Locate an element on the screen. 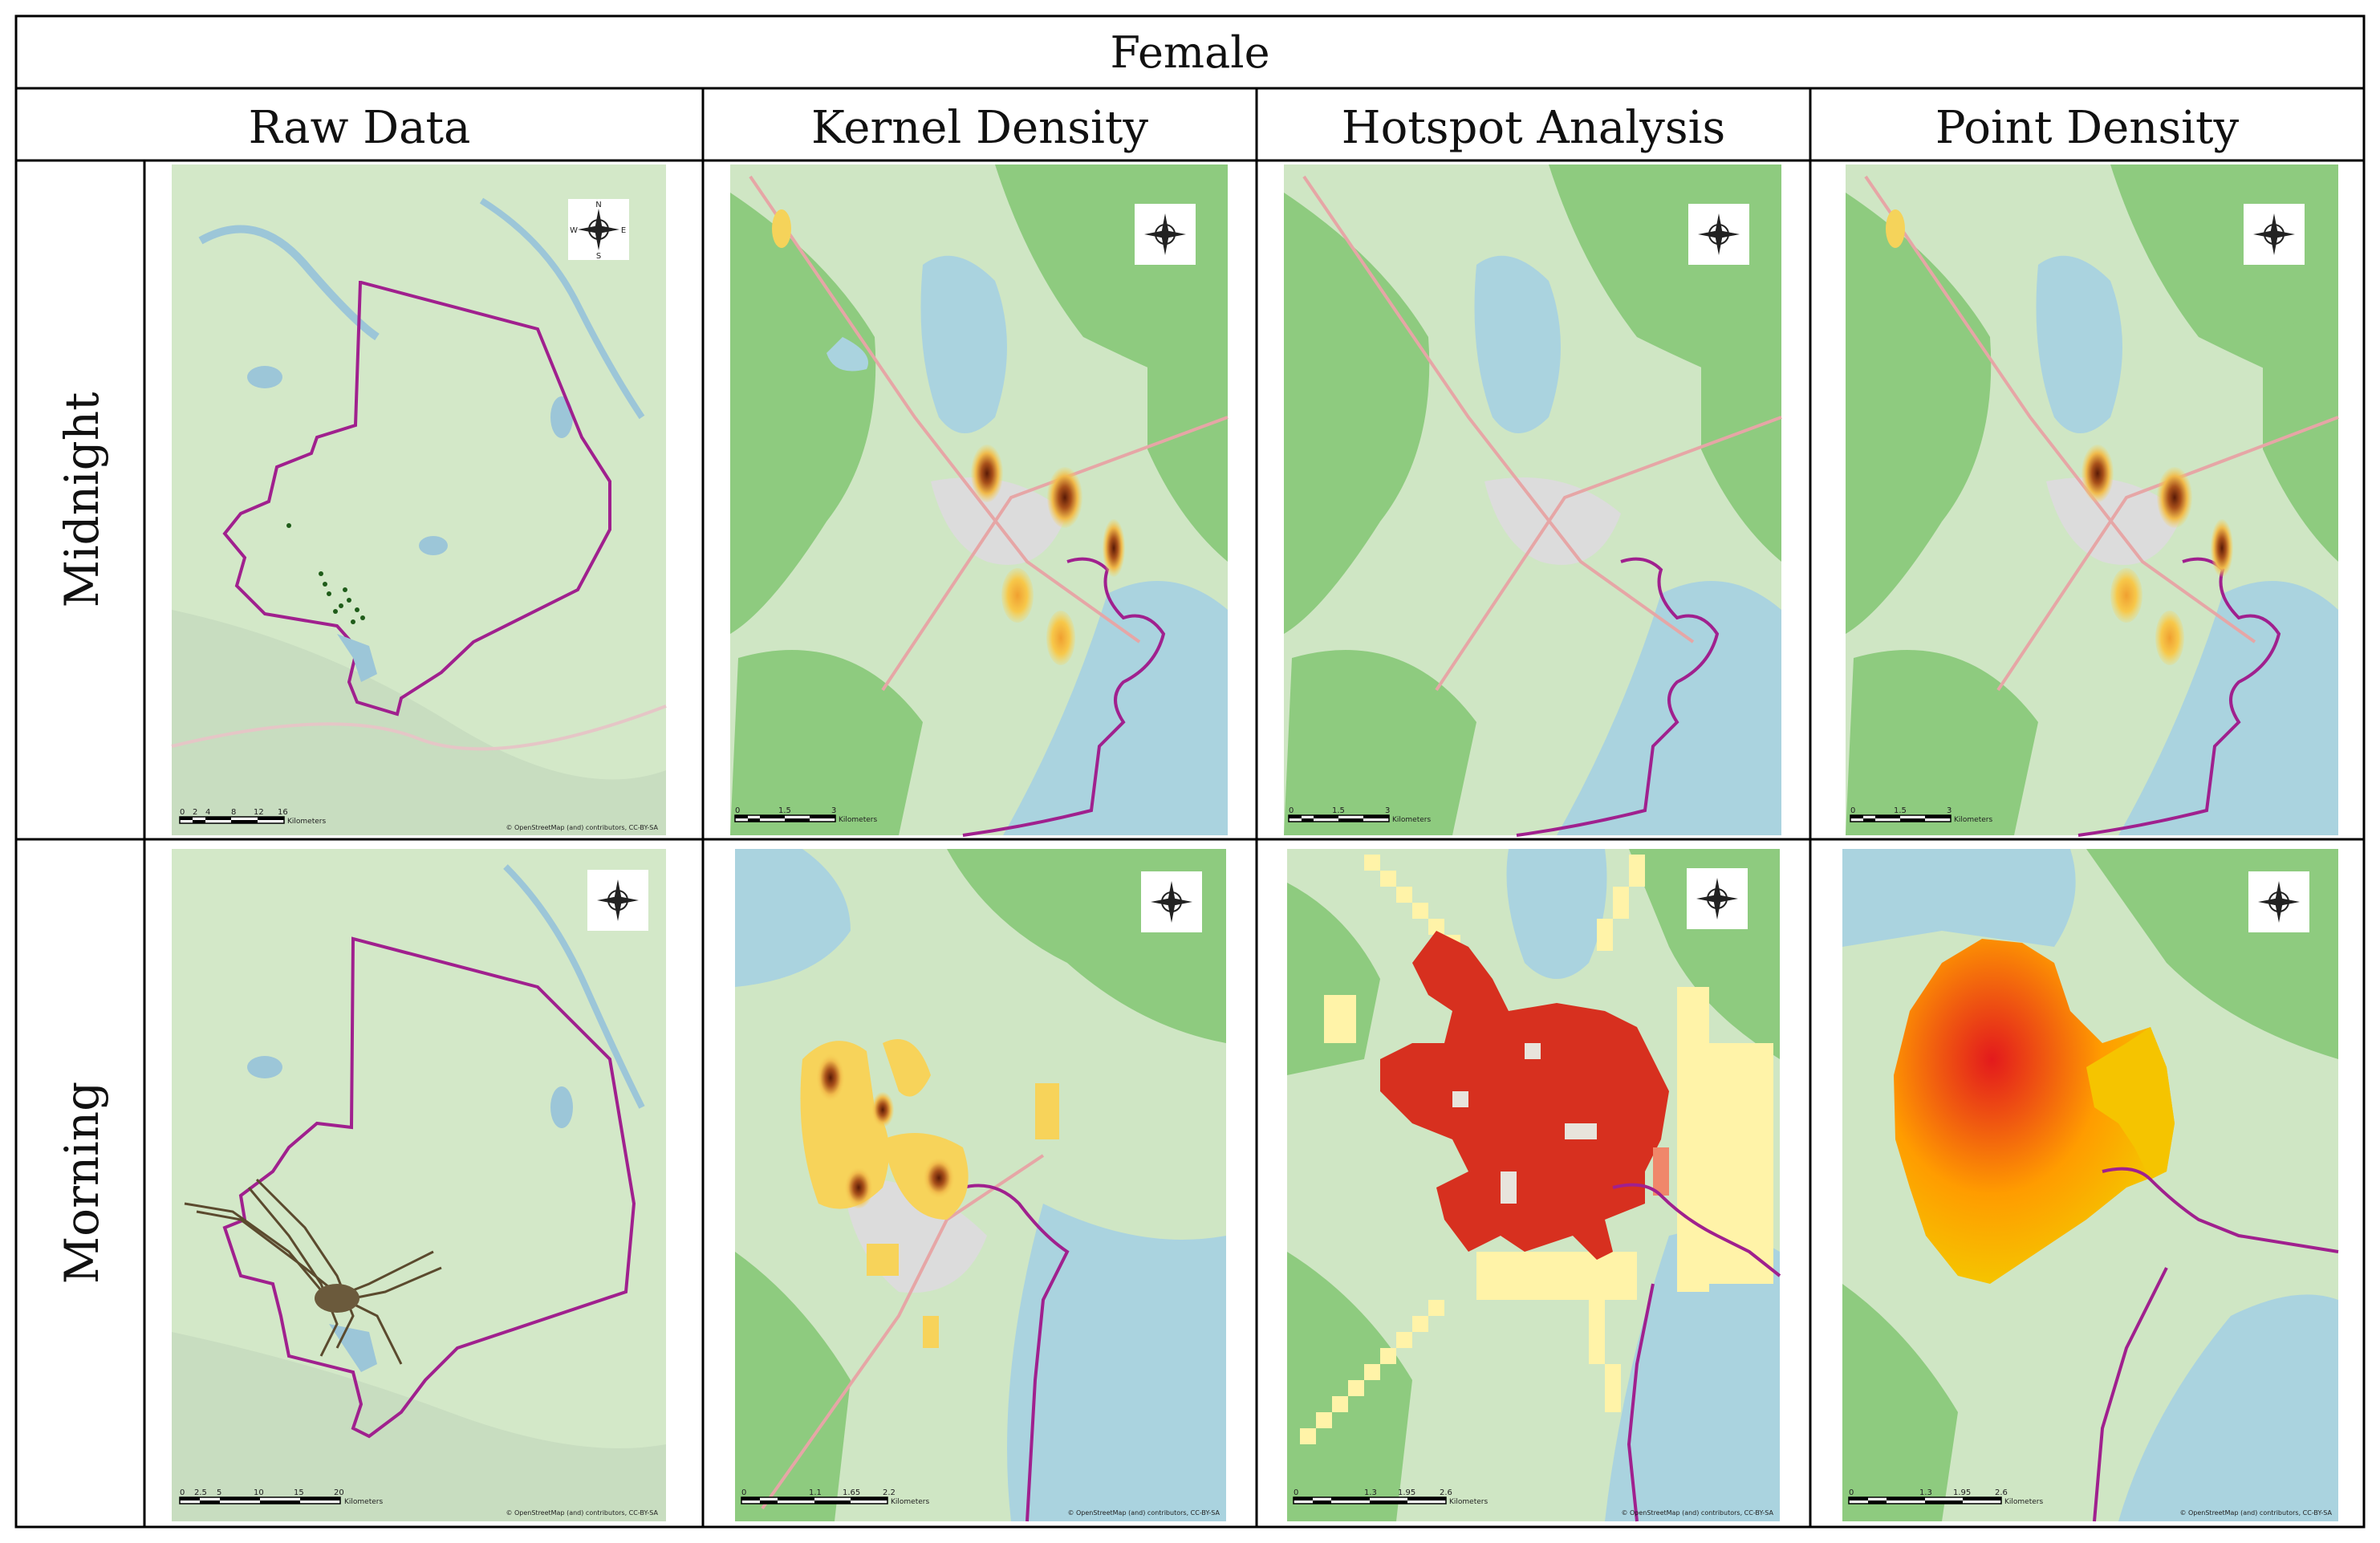 This screenshot has height=1543, width=2380. map-raw-morning is located at coordinates (419, 1185).